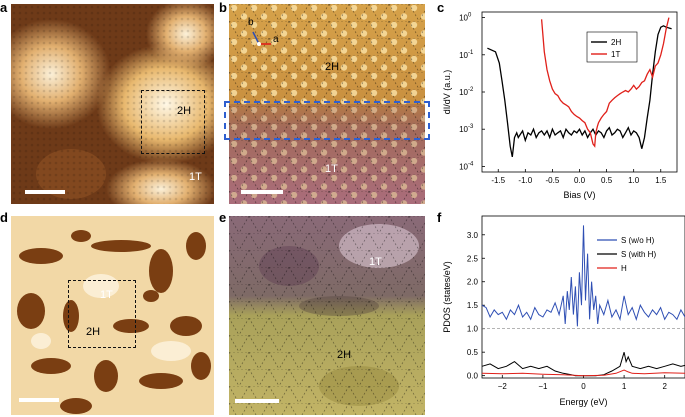 This screenshot has width=685, height=417. What do you see at coordinates (579, 195) in the screenshot?
I see `panel-c-xaxis-title: Bias (V)` at bounding box center [579, 195].